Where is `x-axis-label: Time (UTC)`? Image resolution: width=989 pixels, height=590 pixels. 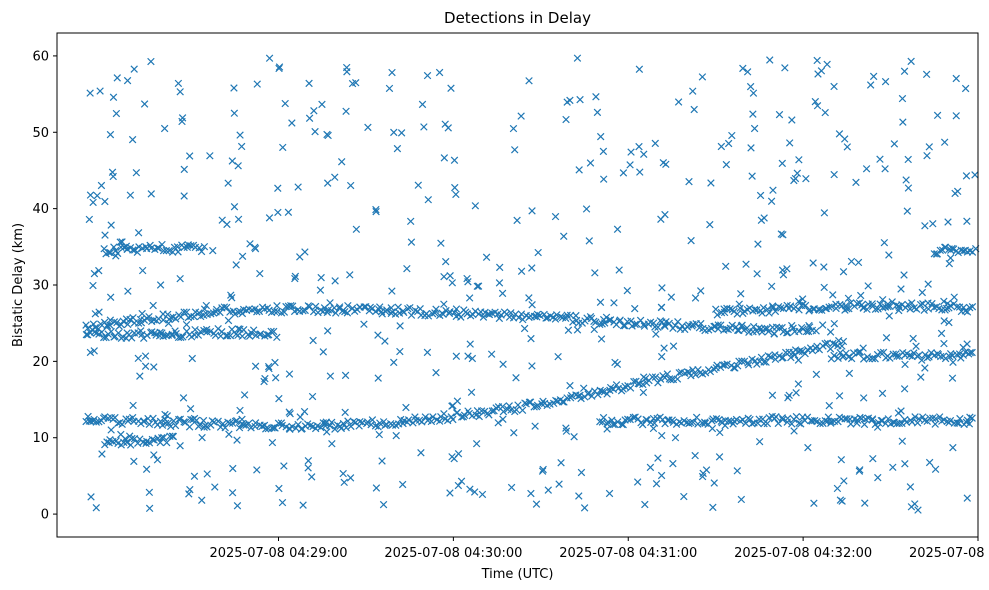
x-axis-label: Time (UTC) is located at coordinates (517, 574).